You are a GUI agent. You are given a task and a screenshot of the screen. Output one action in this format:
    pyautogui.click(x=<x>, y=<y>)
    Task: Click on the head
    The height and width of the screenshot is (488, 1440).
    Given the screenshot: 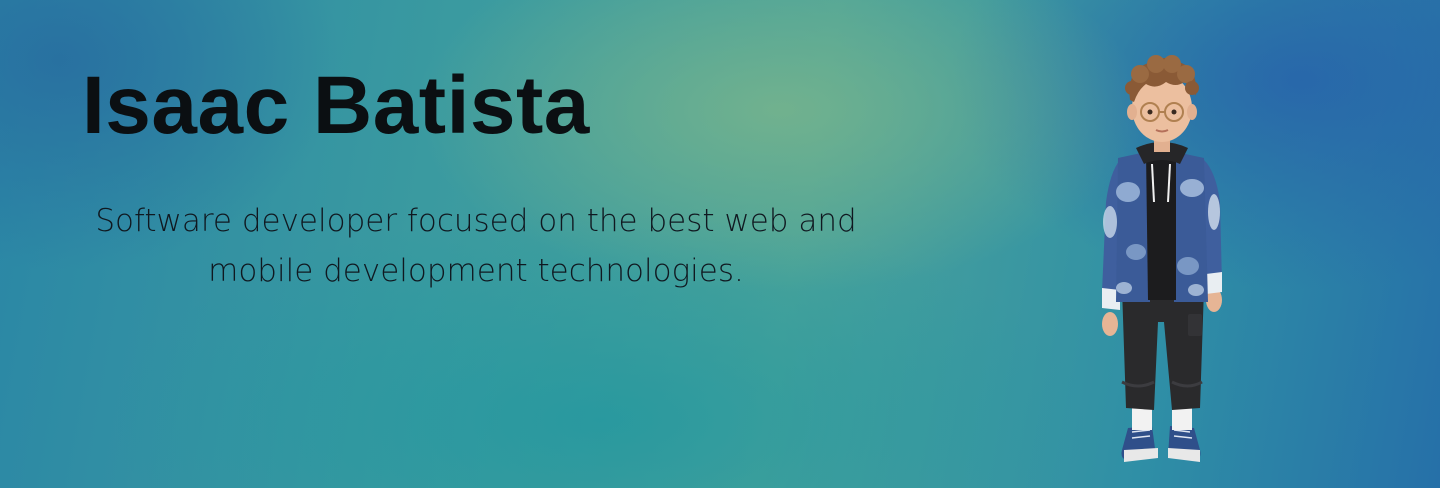 What is the action you would take?
    pyautogui.click(x=1162, y=98)
    